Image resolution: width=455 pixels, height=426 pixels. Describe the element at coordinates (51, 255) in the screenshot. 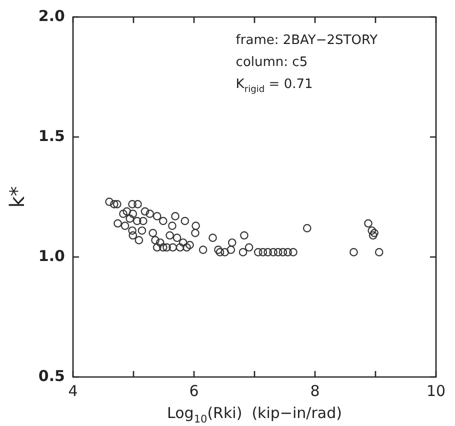

I see `y-tick-label: 1.0` at that location.